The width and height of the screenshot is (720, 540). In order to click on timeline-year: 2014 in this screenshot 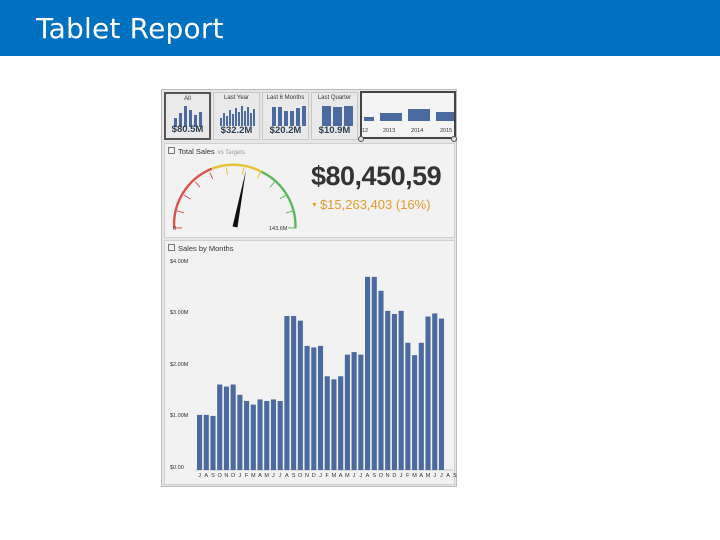, I will do `click(417, 131)`.